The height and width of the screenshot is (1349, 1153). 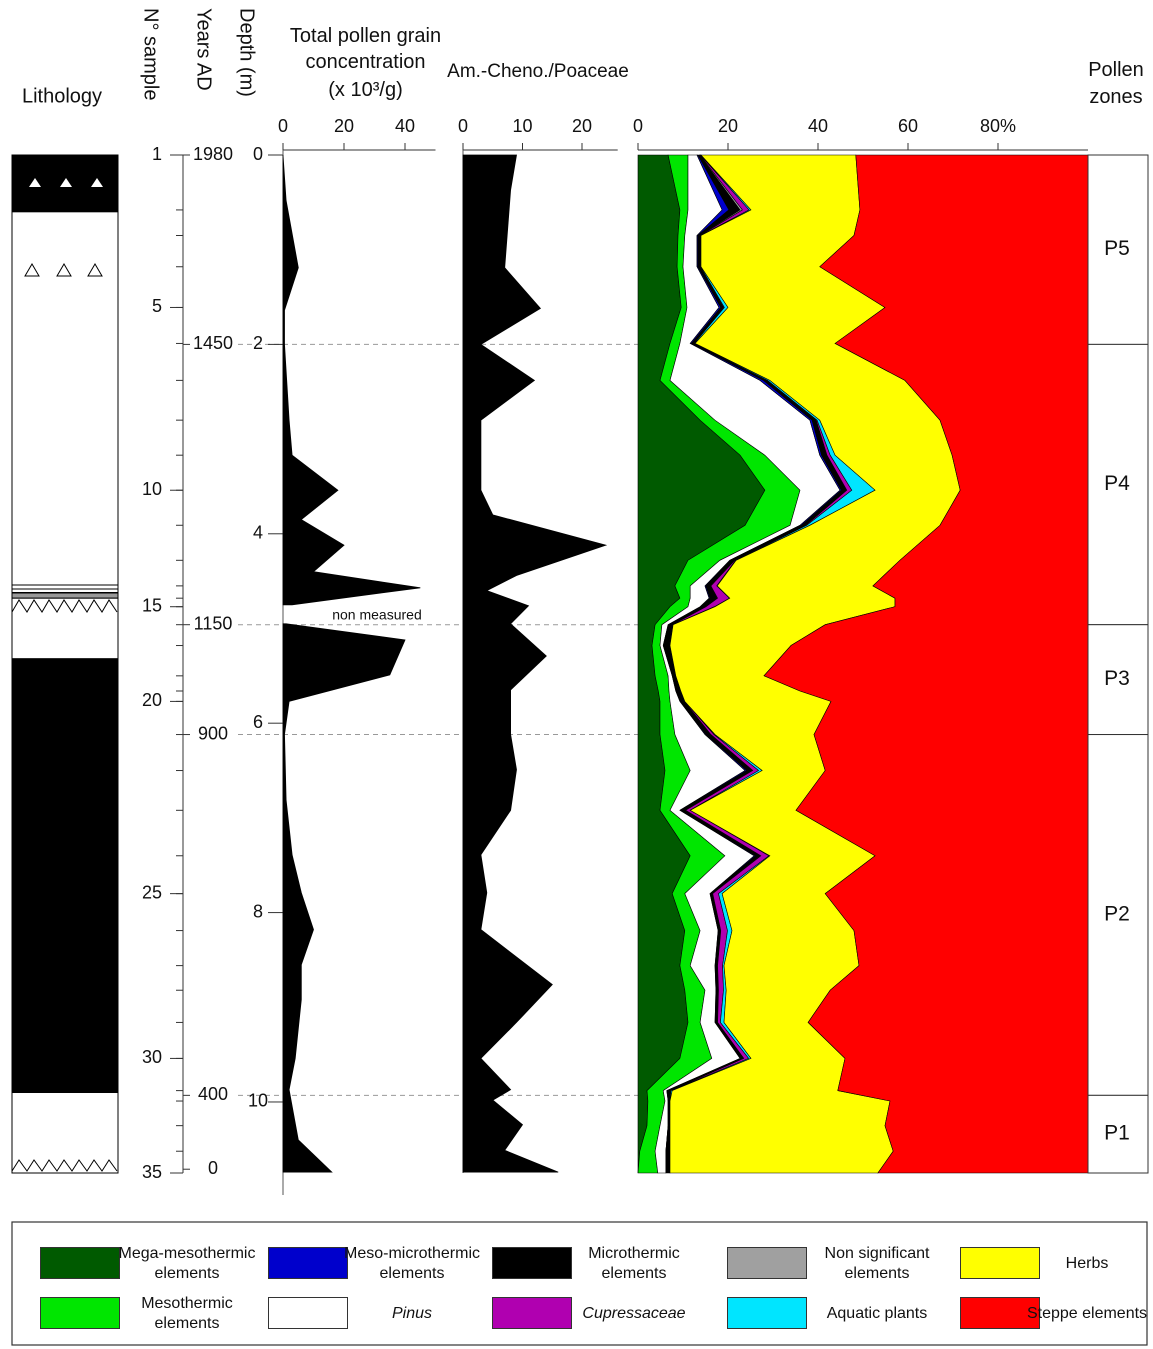 I want to click on depth-axis-title: Depth (m), so click(x=247, y=52).